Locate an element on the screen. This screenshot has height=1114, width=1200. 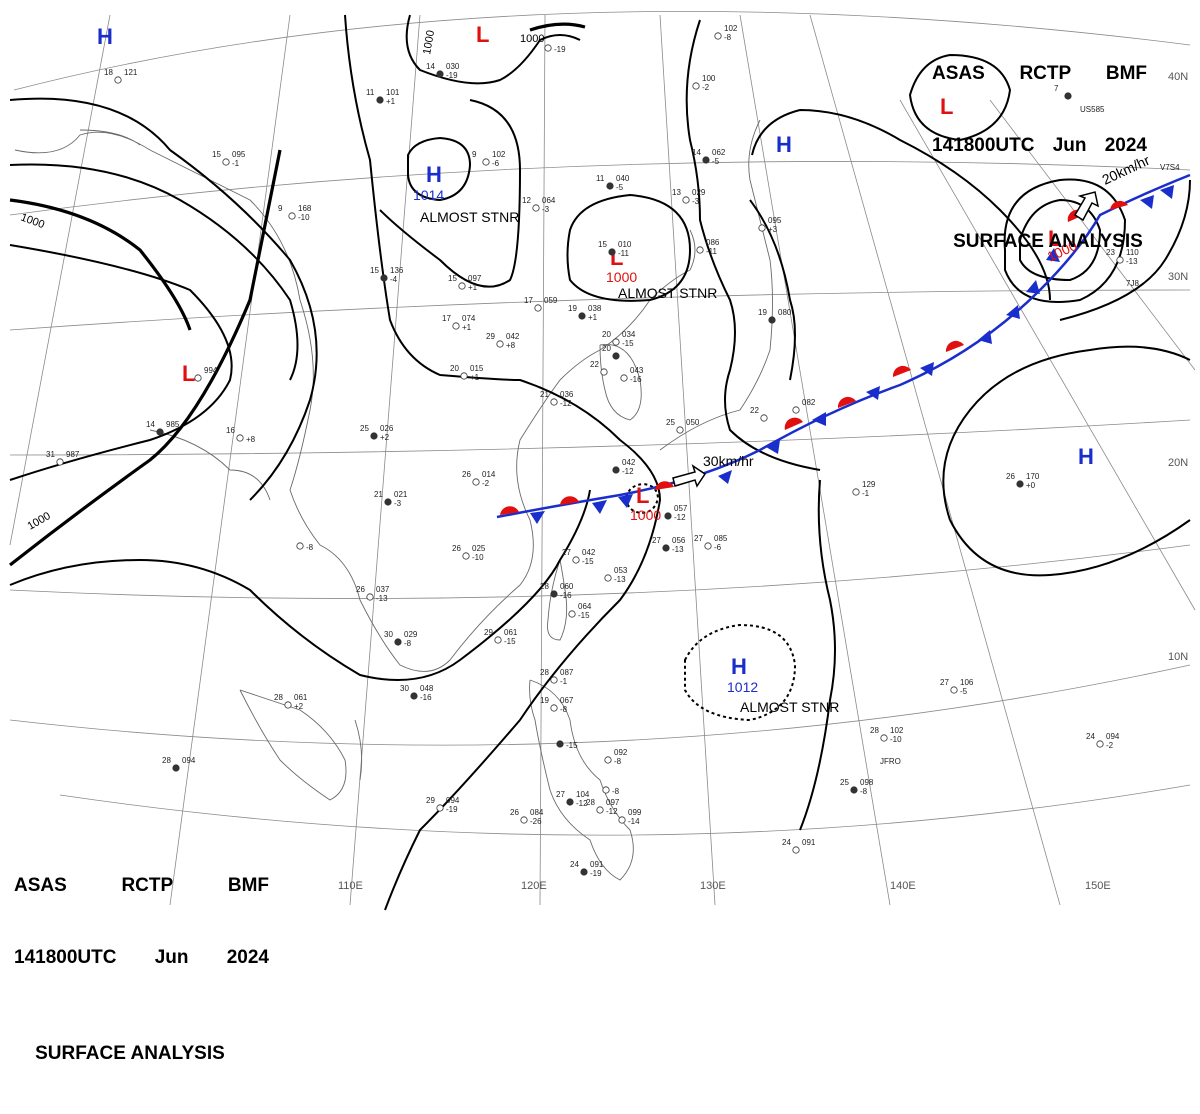
station-value: 11 is located at coordinates (370, 92).